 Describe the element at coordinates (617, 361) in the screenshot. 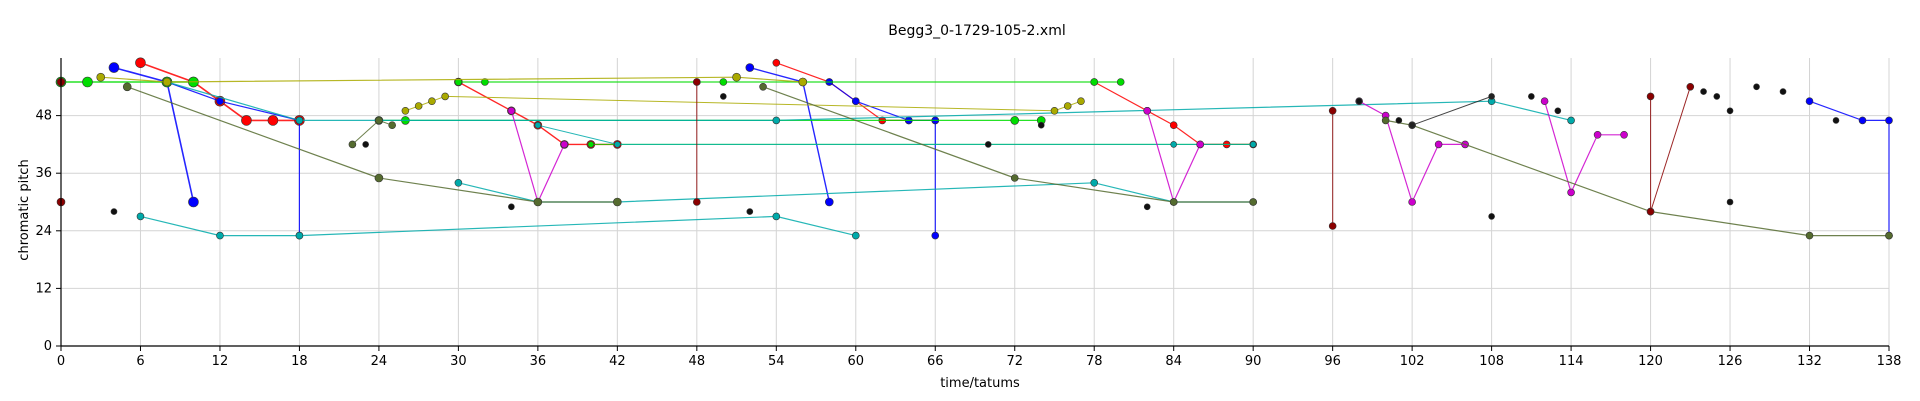

I see `x-tick-label: 42` at that location.